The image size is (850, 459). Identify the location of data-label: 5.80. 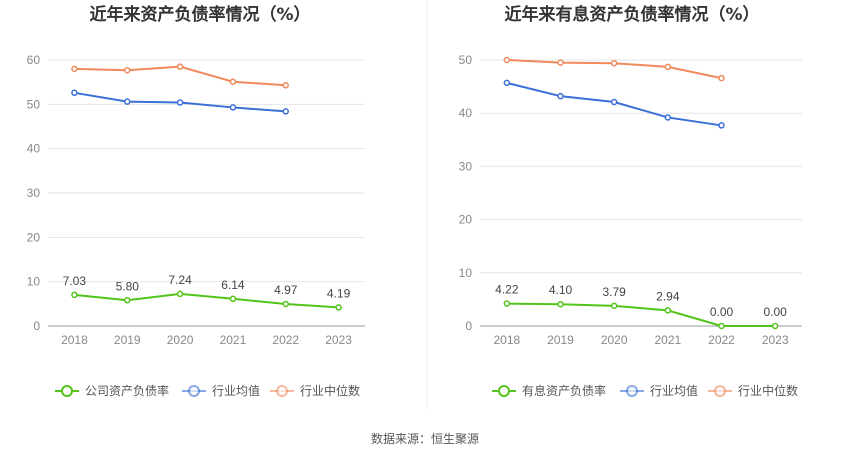
(128, 286).